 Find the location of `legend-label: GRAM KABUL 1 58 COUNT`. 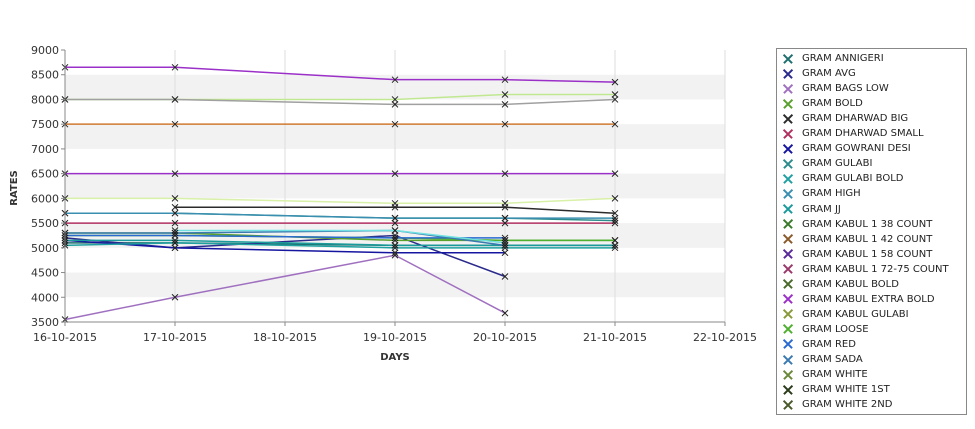

legend-label: GRAM KABUL 1 58 COUNT is located at coordinates (867, 254).